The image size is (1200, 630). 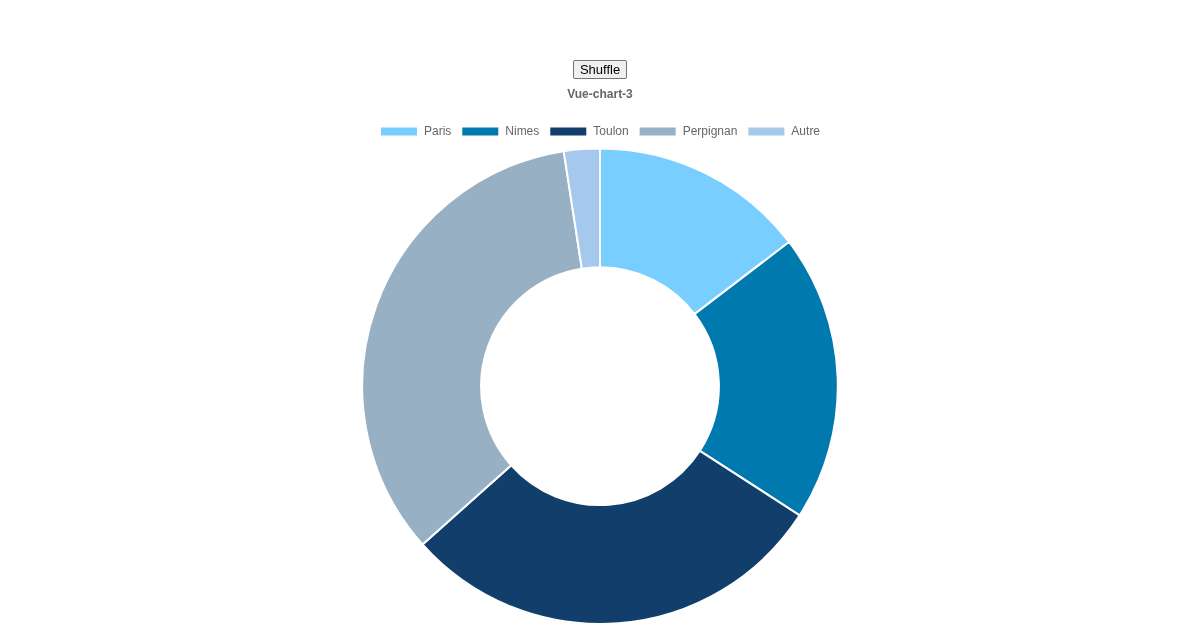 What do you see at coordinates (600, 69) in the screenshot?
I see `shuffle-button: Shuffle` at bounding box center [600, 69].